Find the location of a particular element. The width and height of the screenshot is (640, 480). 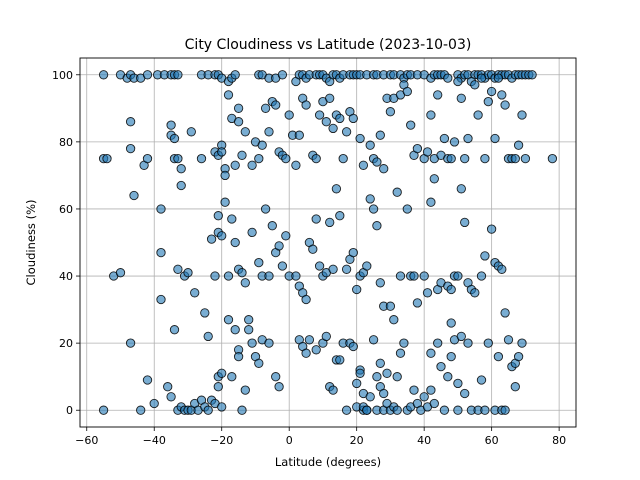

x-tick-label: 40 is located at coordinates (424, 440).